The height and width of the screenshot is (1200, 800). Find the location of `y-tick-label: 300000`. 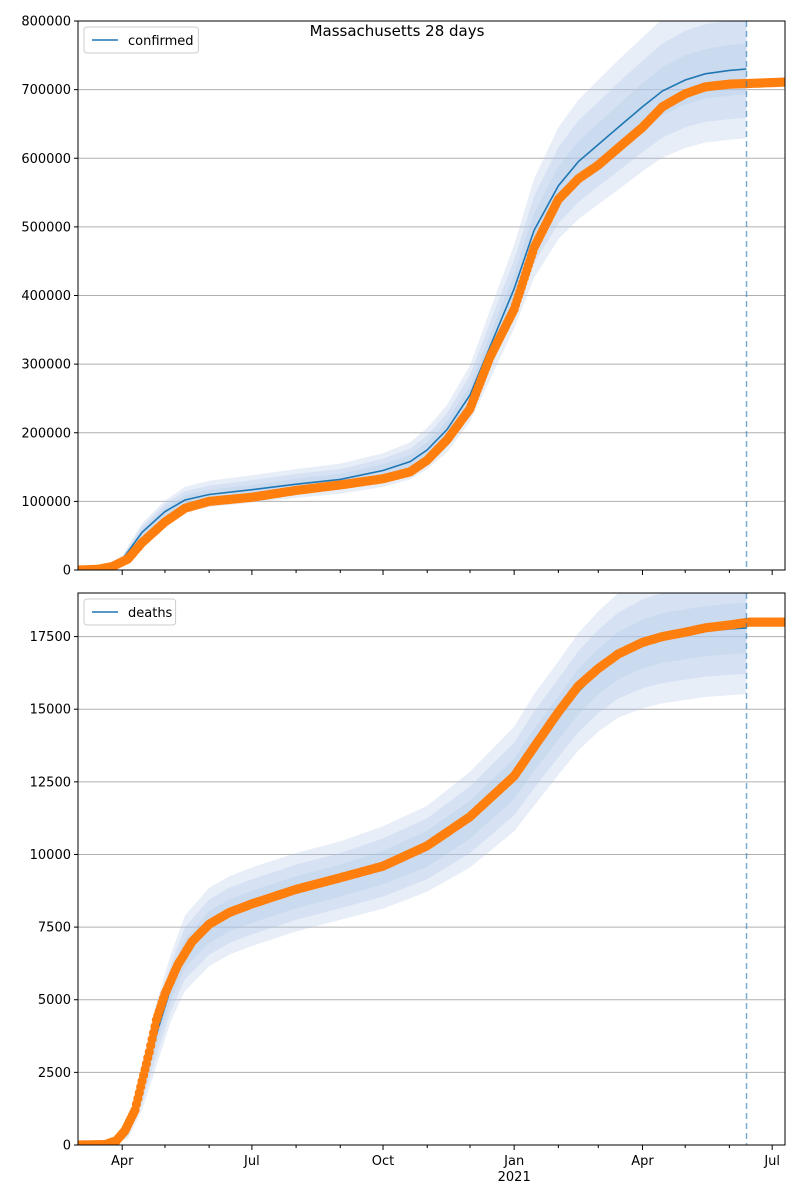

y-tick-label: 300000 is located at coordinates (46, 365).